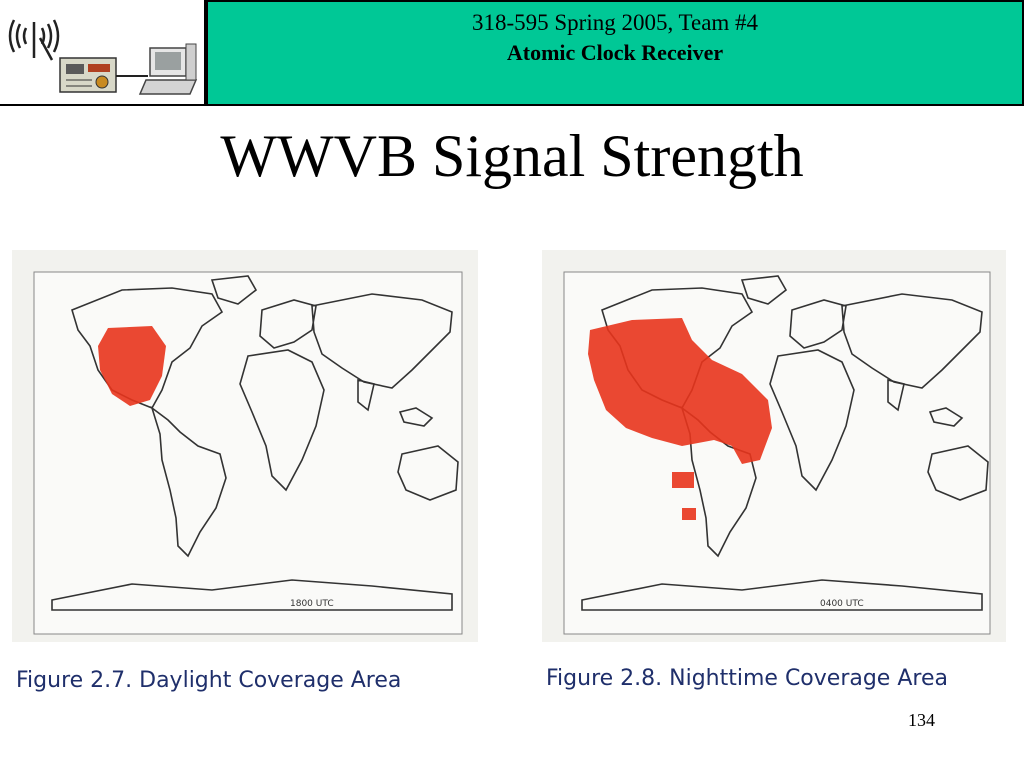  I want to click on nighttime-coverage-area, so click(680, 419).